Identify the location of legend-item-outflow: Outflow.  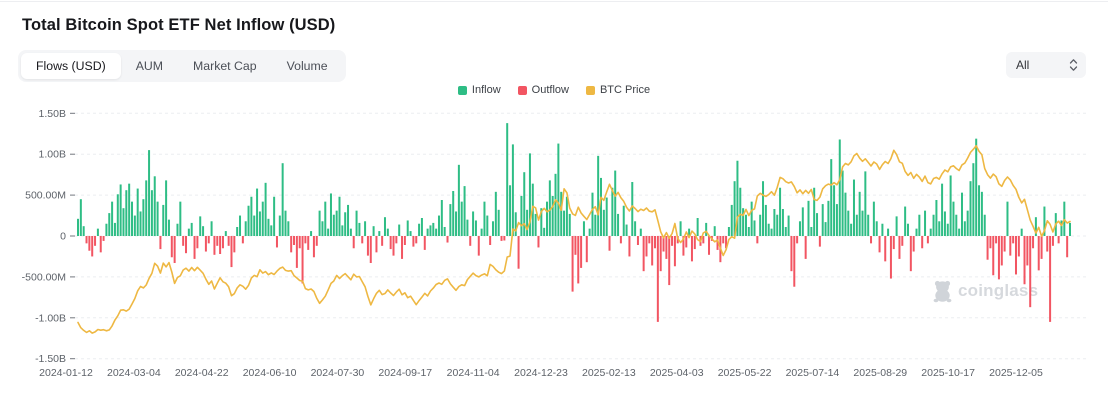
(543, 90).